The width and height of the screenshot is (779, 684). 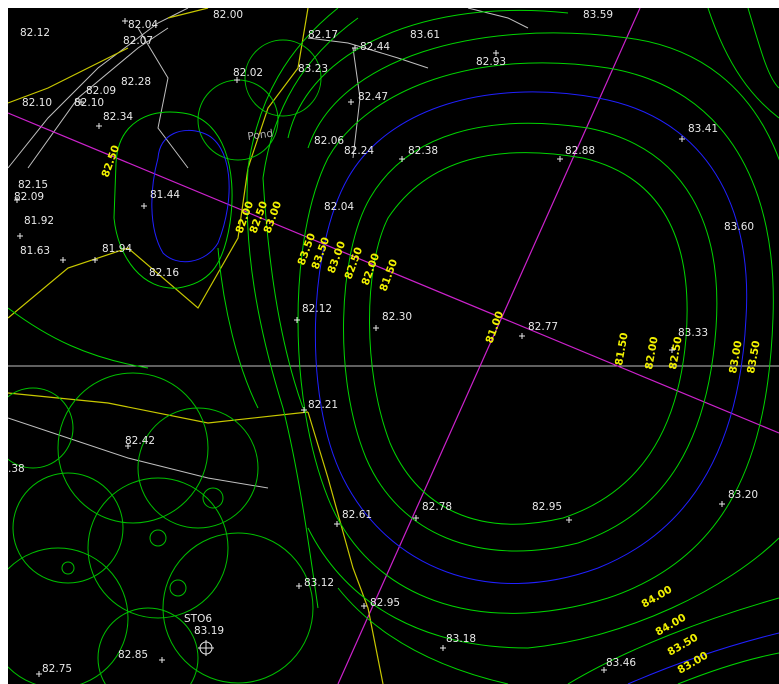 What do you see at coordinates (248, 73) in the screenshot?
I see `spot-elevation: 82.02` at bounding box center [248, 73].